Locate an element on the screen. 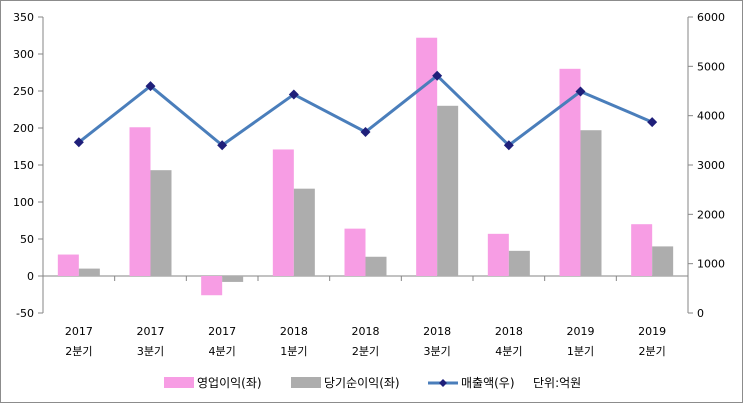 The image size is (743, 403). left-tick-label: 350 is located at coordinates (23, 17).